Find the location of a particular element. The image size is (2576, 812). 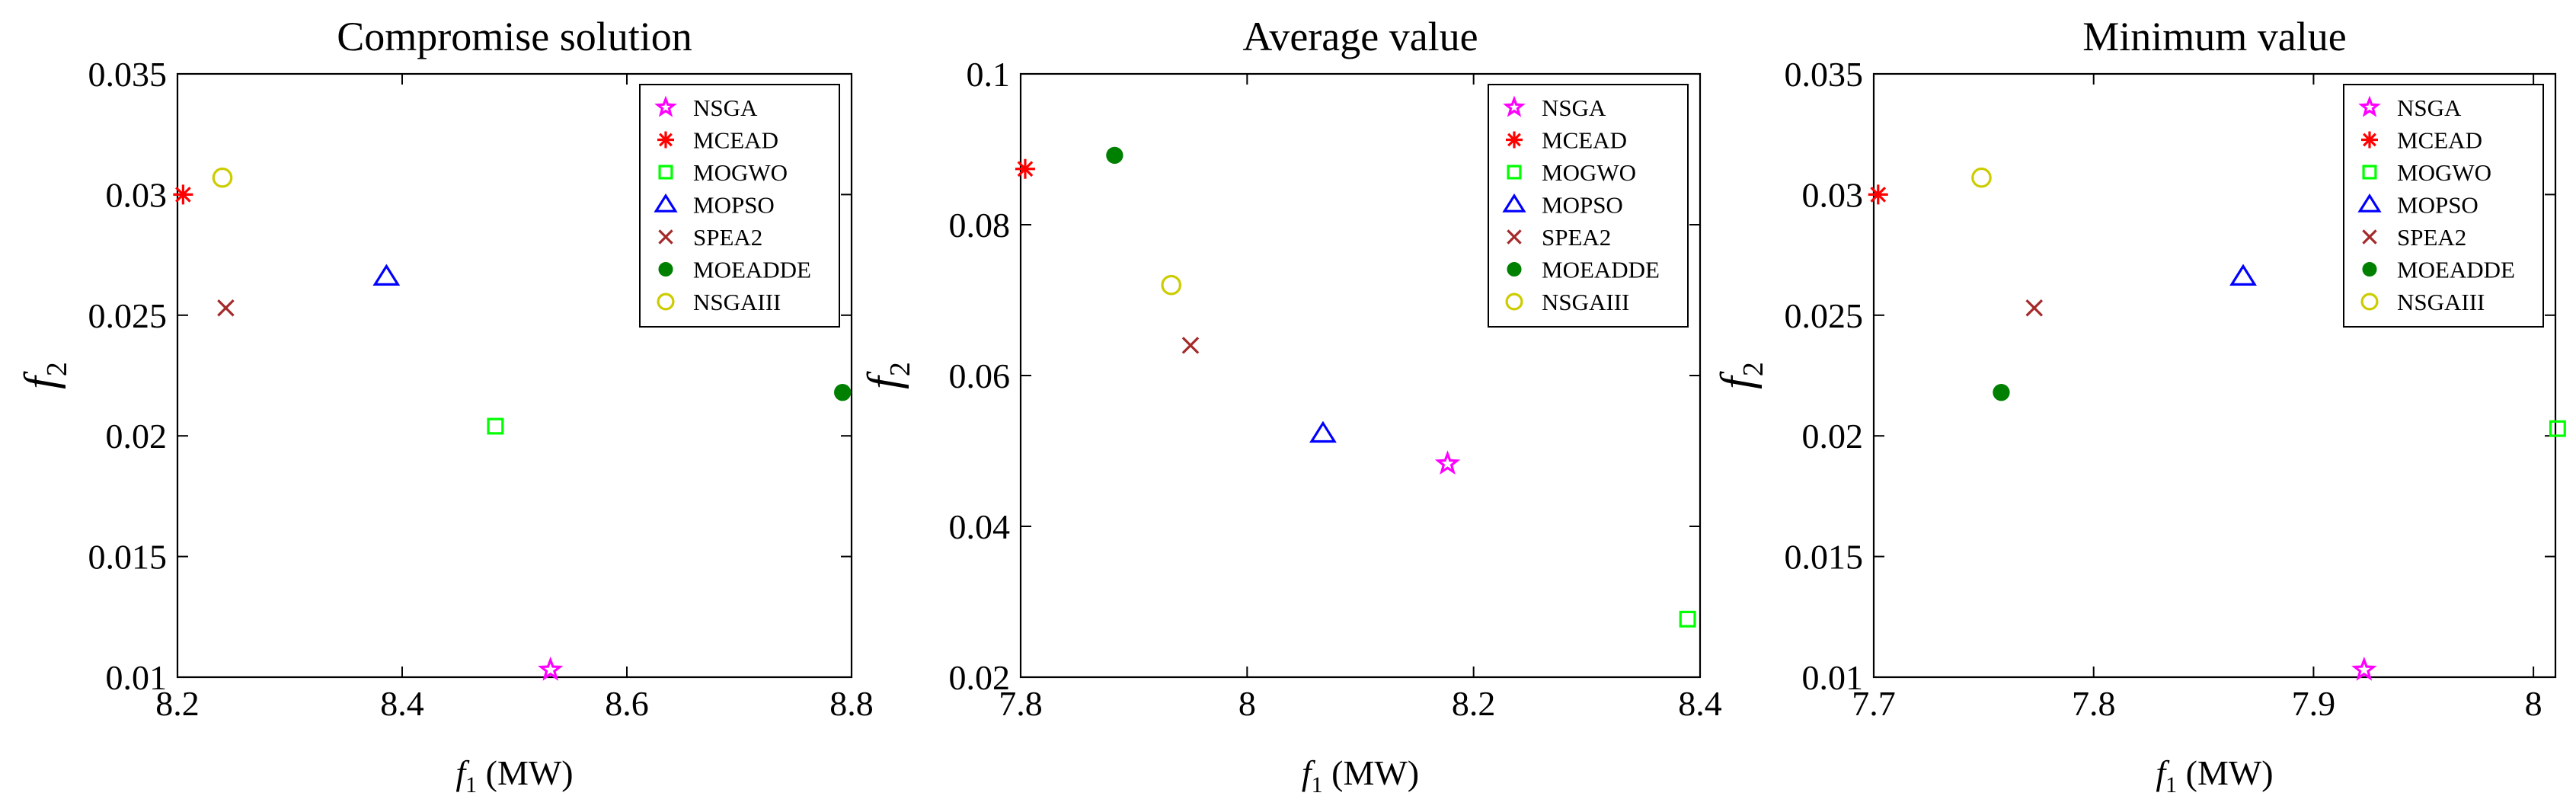

y-tick-label: 0.04 is located at coordinates (980, 527).